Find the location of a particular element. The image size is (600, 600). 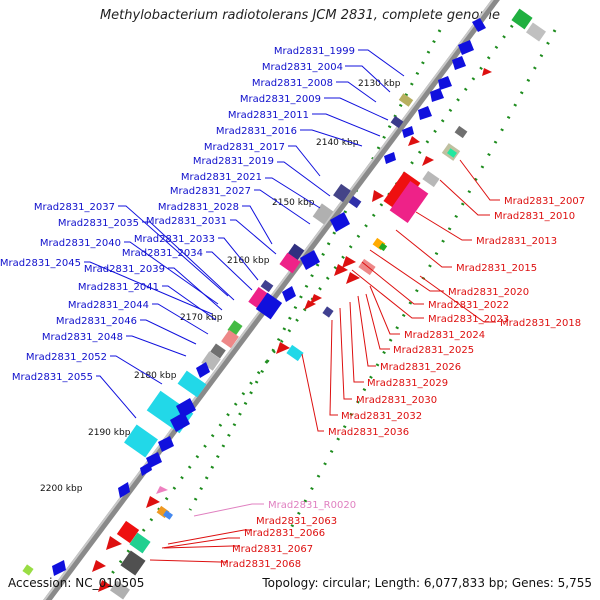

gene-label: Mrad2831_2026 is located at coordinates (420, 367).